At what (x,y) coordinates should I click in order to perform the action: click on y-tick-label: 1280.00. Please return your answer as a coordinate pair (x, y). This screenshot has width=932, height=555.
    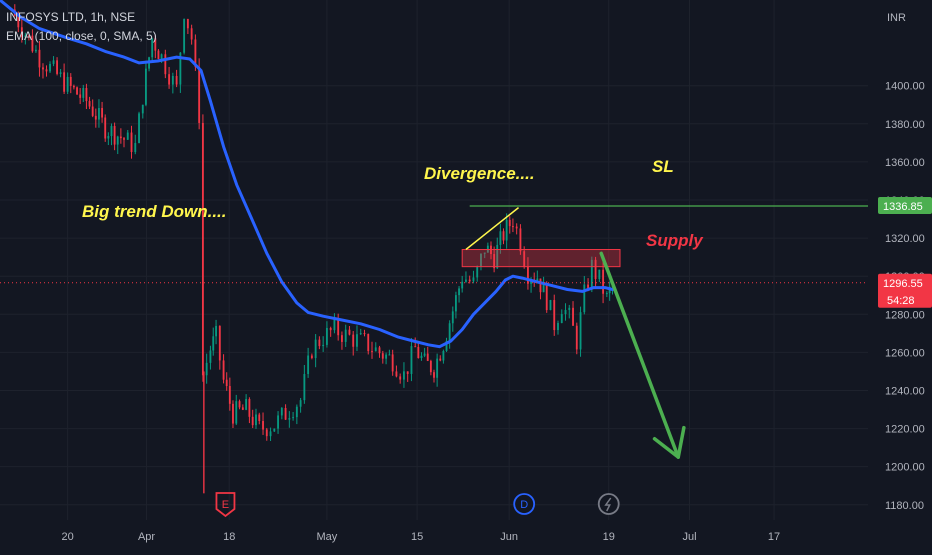
    Looking at the image, I should click on (905, 315).